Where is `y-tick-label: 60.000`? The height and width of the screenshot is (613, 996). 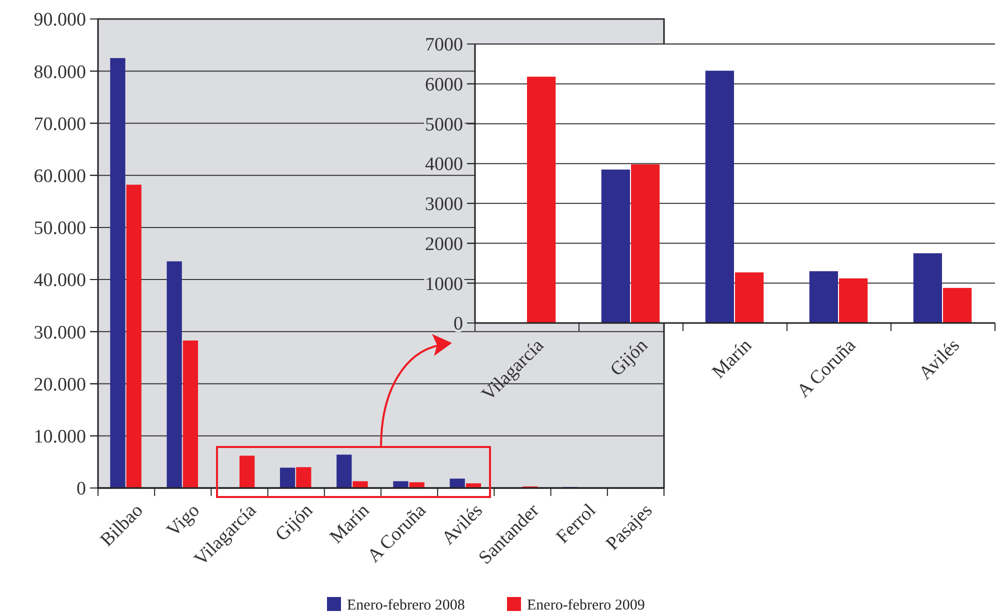 y-tick-label: 60.000 is located at coordinates (60, 176).